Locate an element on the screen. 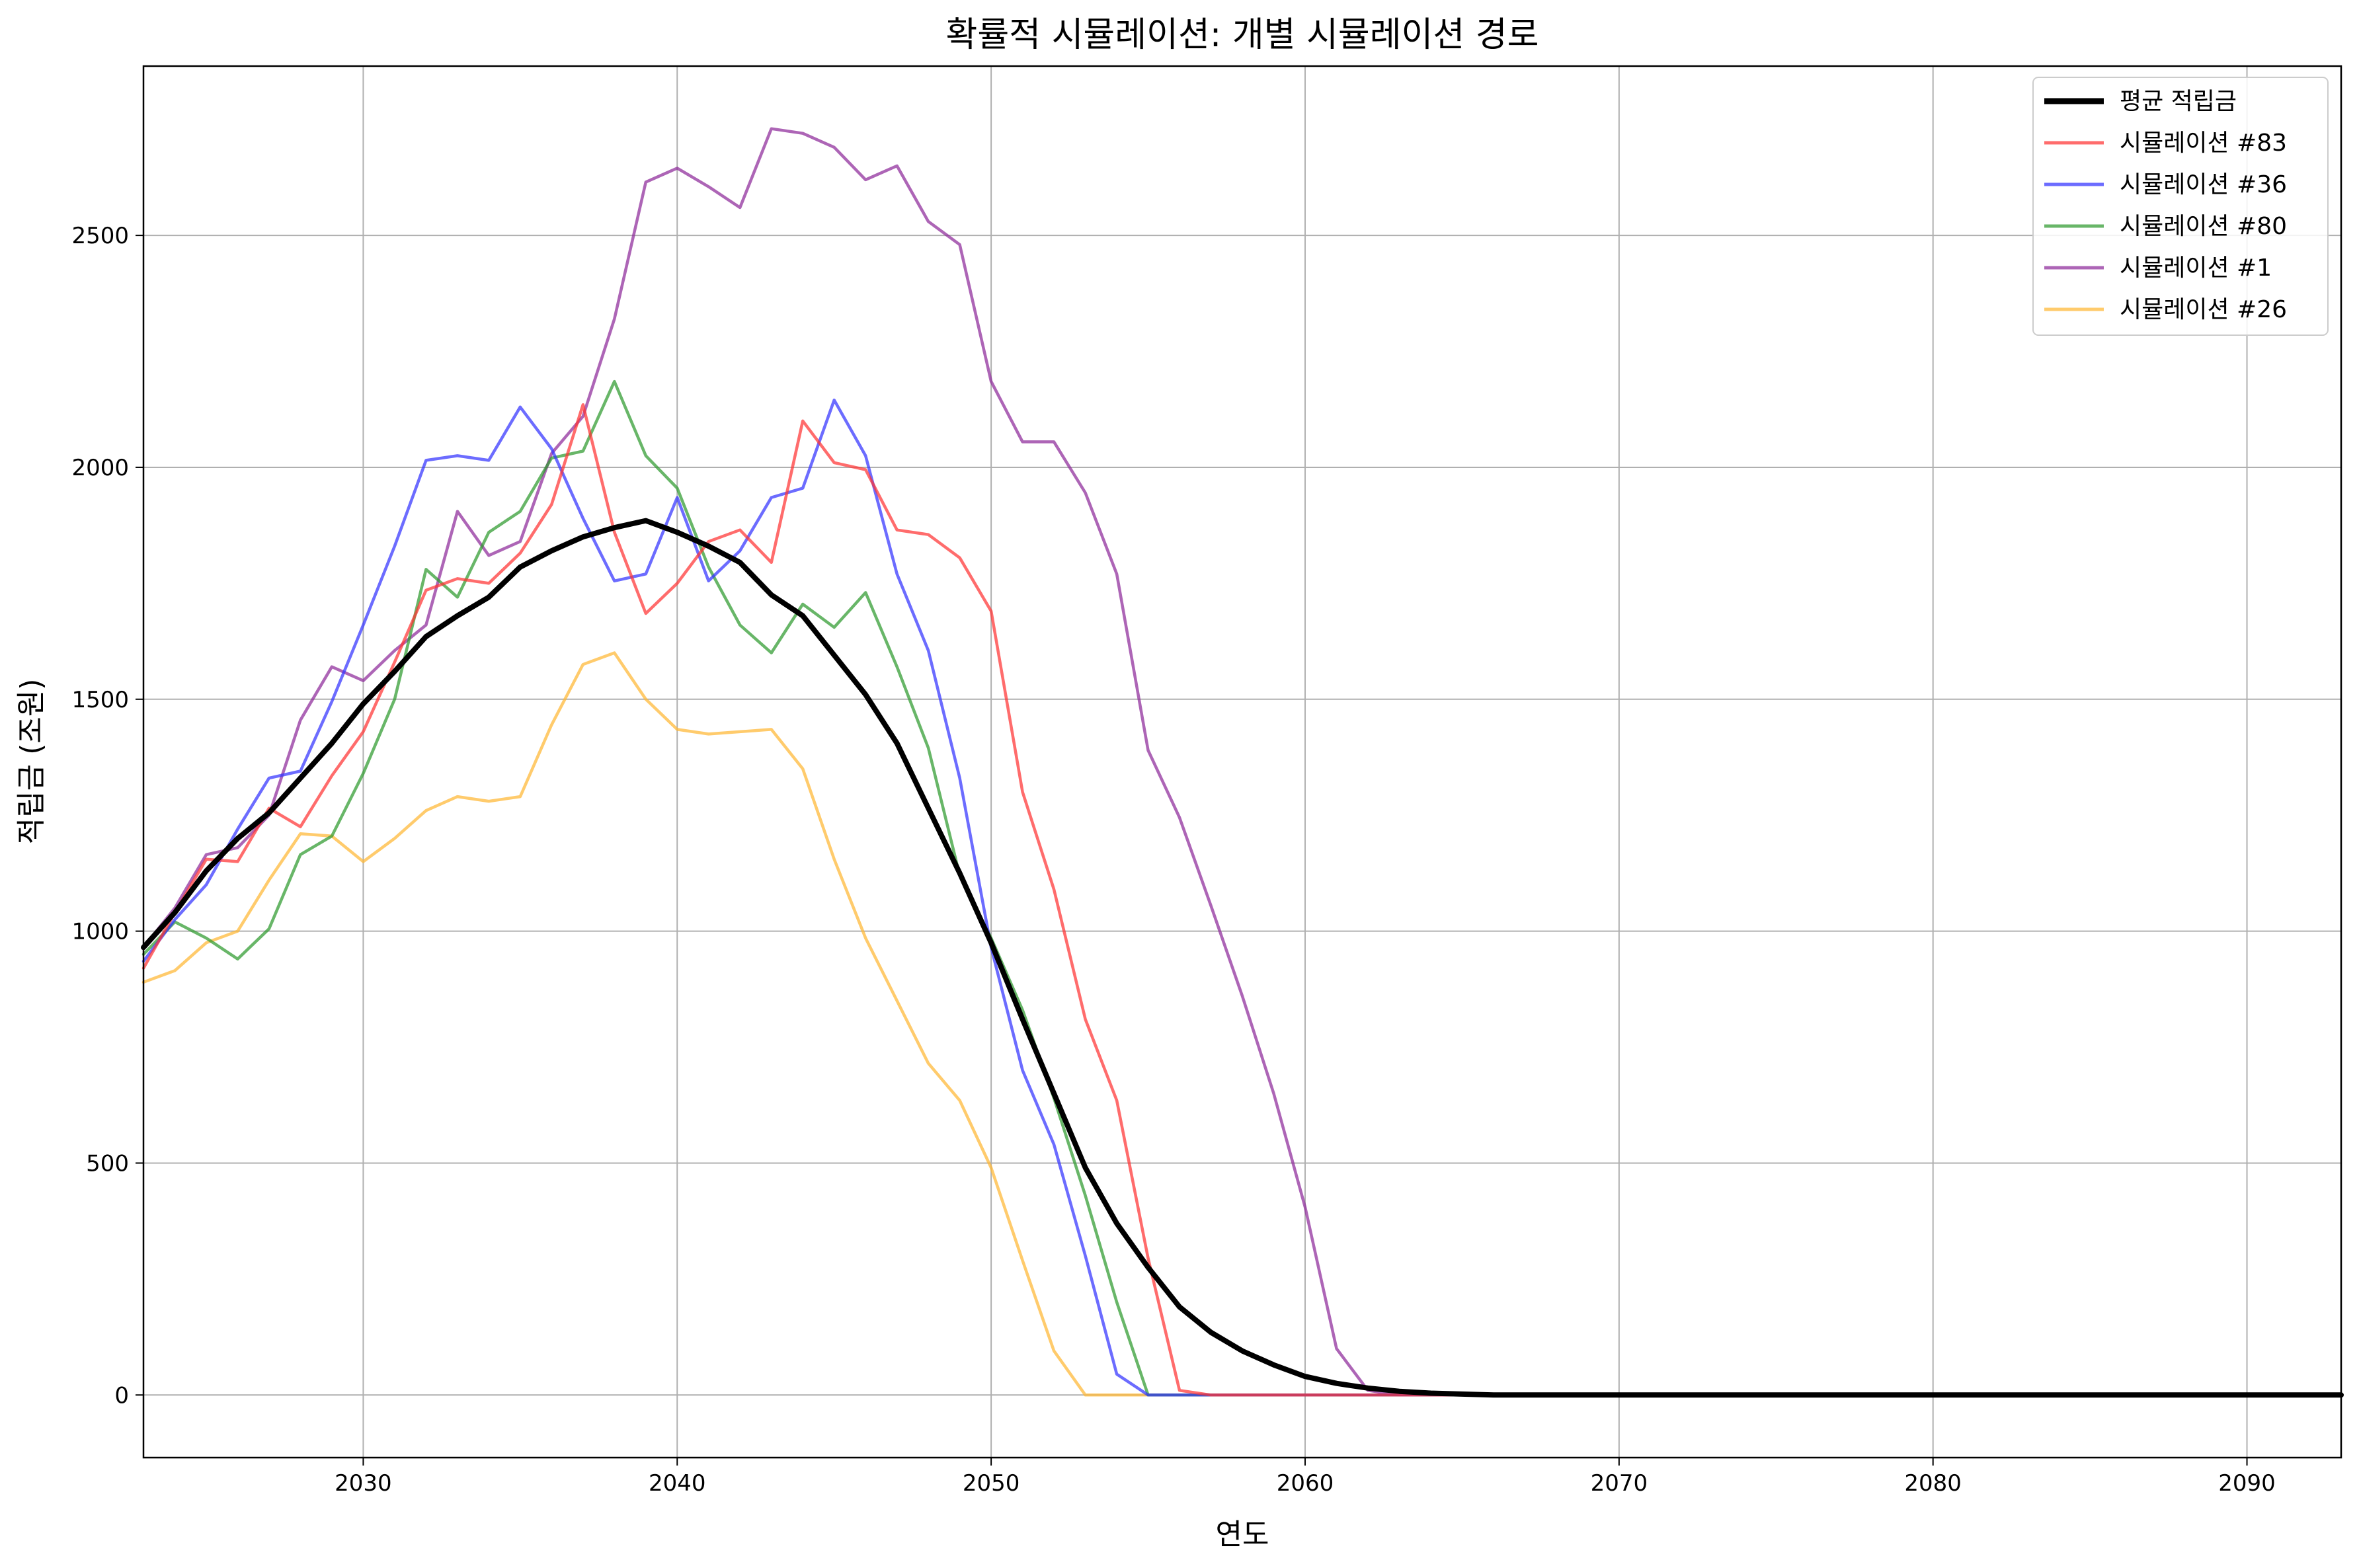 Image resolution: width=2359 pixels, height=1568 pixels. x-tick-label: 2040 is located at coordinates (677, 1483).